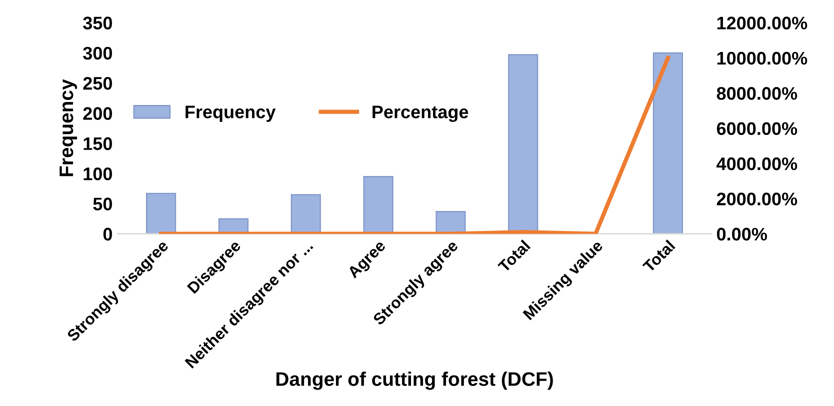 The height and width of the screenshot is (406, 834). What do you see at coordinates (757, 199) in the screenshot?
I see `y2-tick-label: 2000.00%` at bounding box center [757, 199].